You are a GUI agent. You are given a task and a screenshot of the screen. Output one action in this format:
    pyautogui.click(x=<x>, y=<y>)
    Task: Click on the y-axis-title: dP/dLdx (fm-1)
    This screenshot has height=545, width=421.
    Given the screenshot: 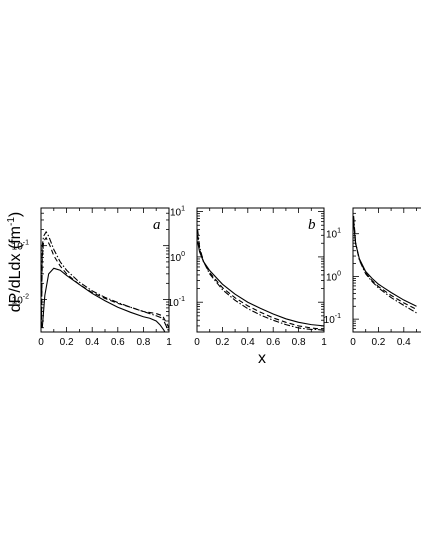 What is the action you would take?
    pyautogui.click(x=15, y=262)
    